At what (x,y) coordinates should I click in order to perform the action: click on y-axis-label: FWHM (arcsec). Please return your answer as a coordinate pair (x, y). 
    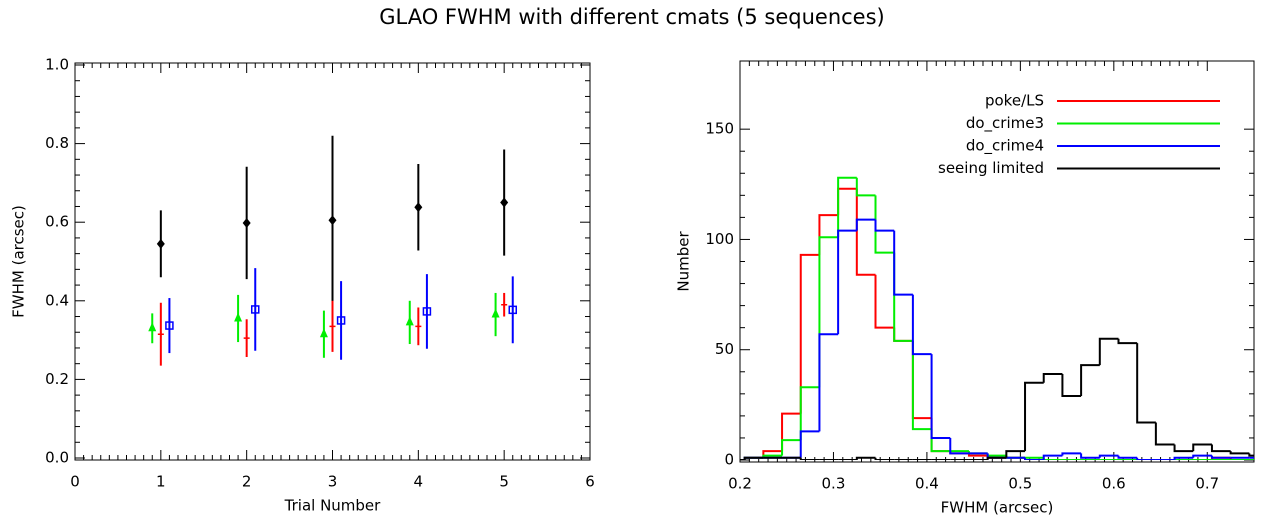
    Looking at the image, I should click on (19, 261).